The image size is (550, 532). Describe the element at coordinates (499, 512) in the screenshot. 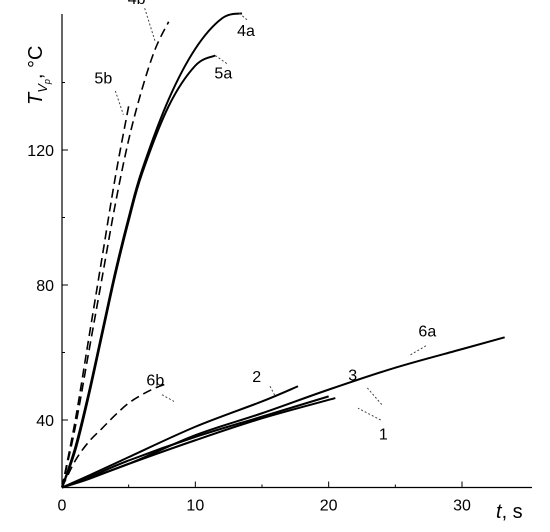

I see `x-axis-title-symbol: t` at that location.